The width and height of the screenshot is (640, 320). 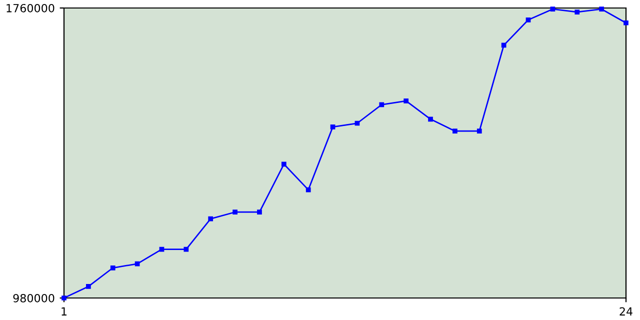 I want to click on y-tick-label: 1760000, so click(x=30, y=8).